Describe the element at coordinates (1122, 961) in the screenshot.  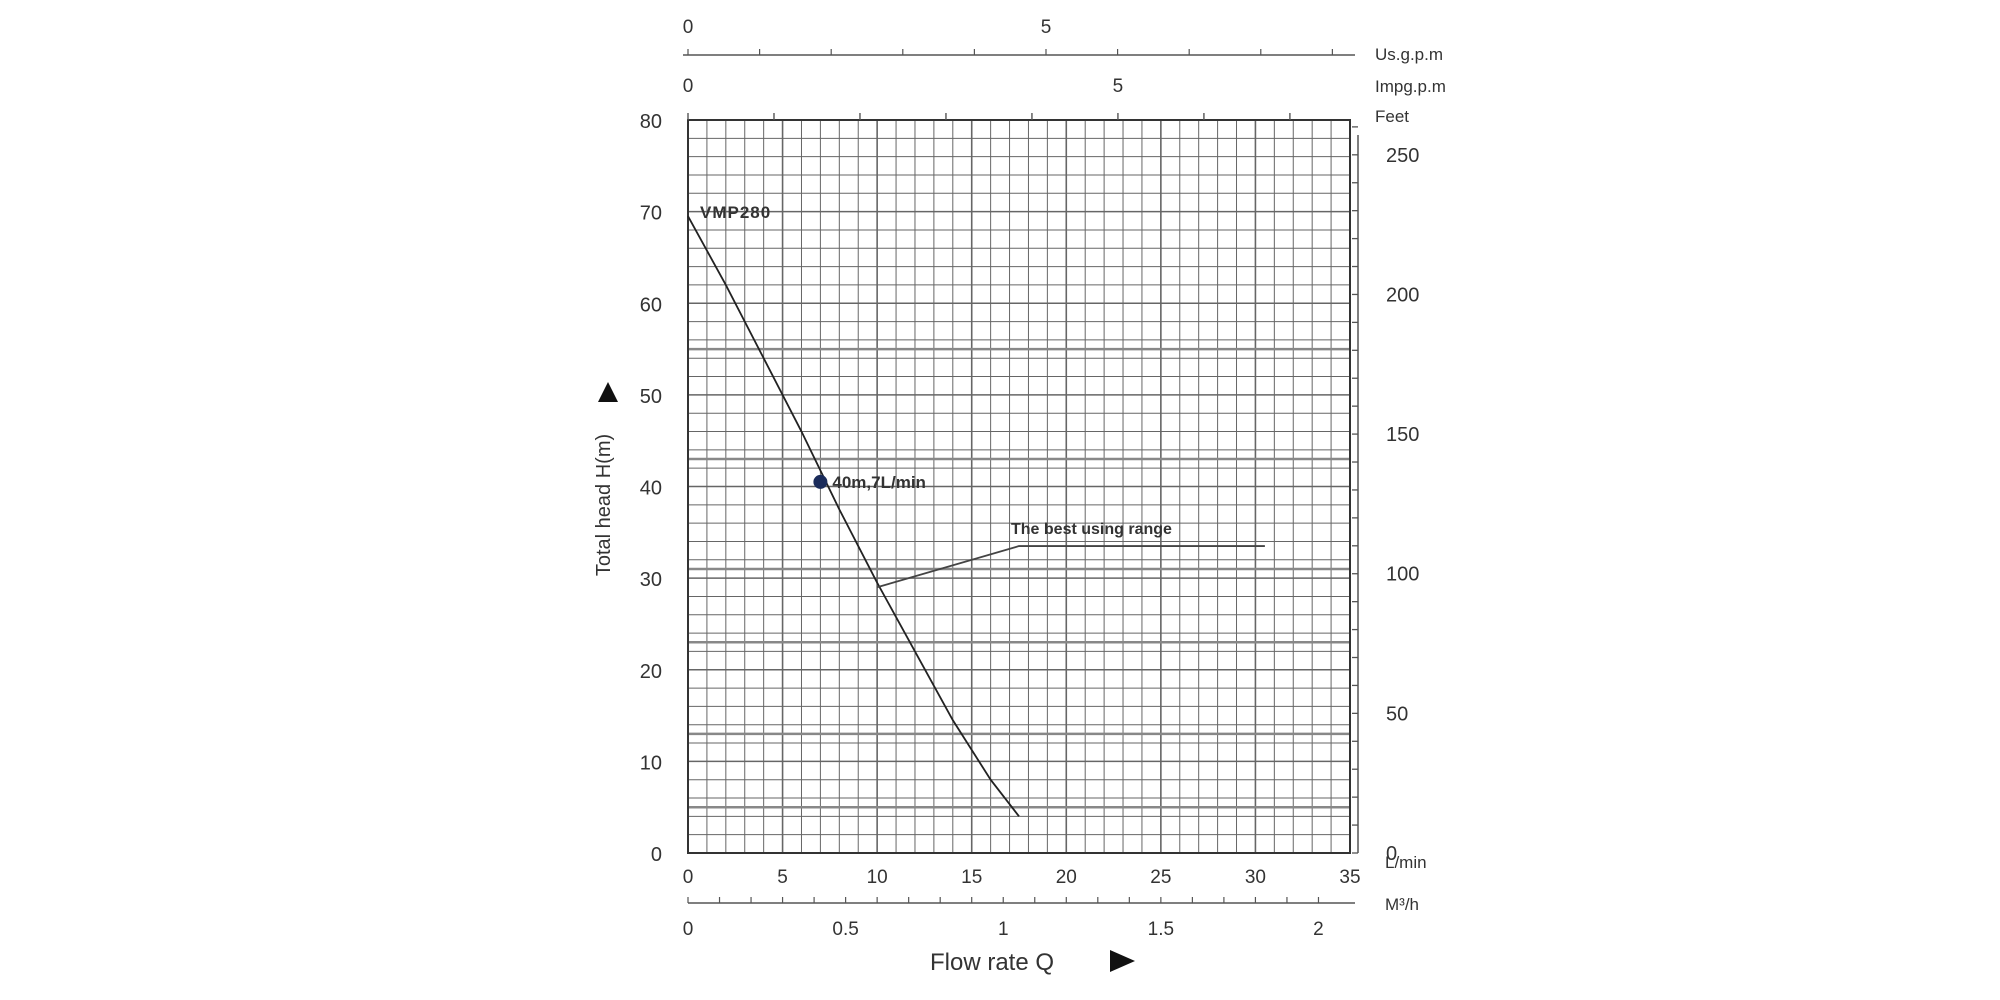
I see `x-axis-arrow-icon` at that location.